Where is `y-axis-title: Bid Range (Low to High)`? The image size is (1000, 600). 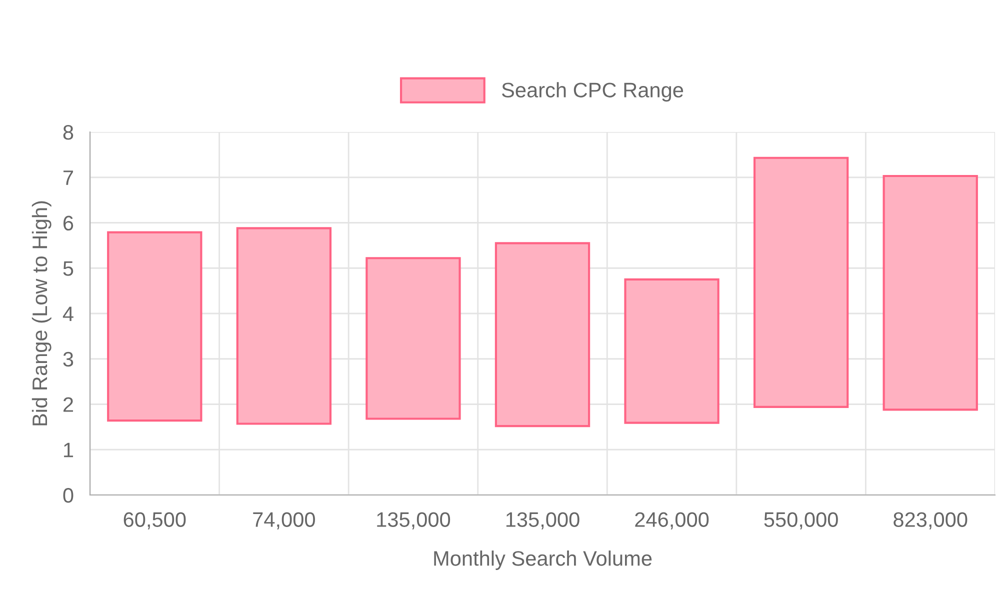 y-axis-title: Bid Range (Low to High) is located at coordinates (42, 313).